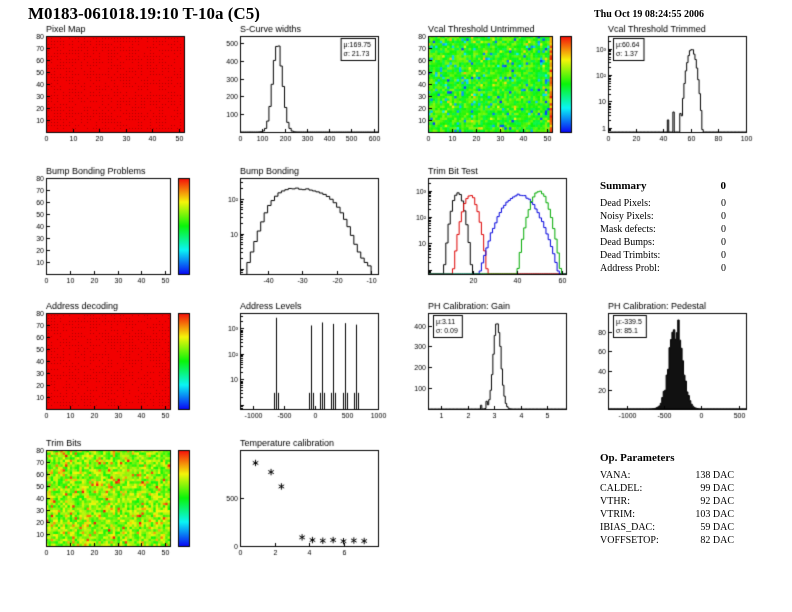  What do you see at coordinates (627, 216) in the screenshot?
I see `summary-row-label: Noisy Pixels:` at bounding box center [627, 216].